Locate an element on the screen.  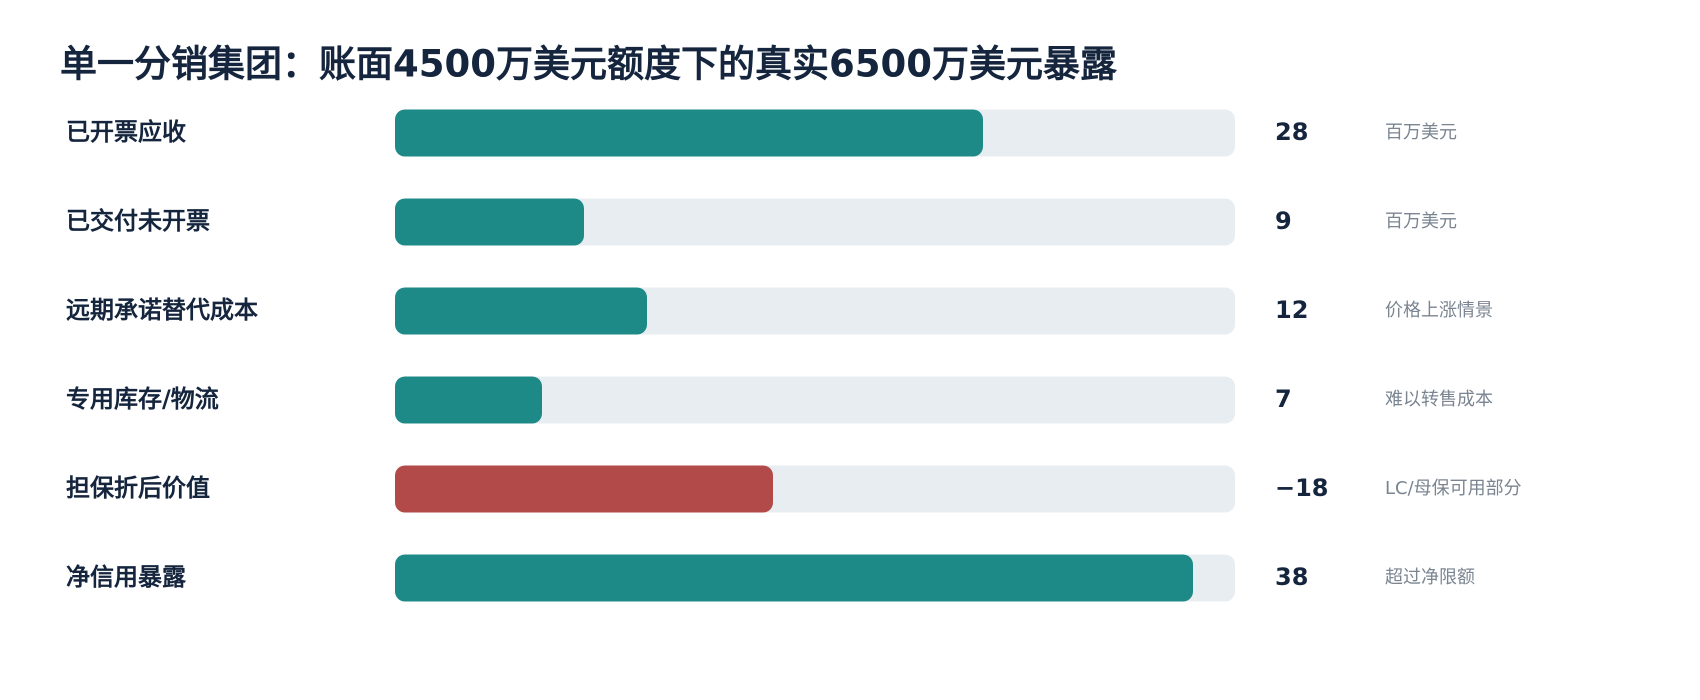
value-label: 38 is located at coordinates (1291, 577).